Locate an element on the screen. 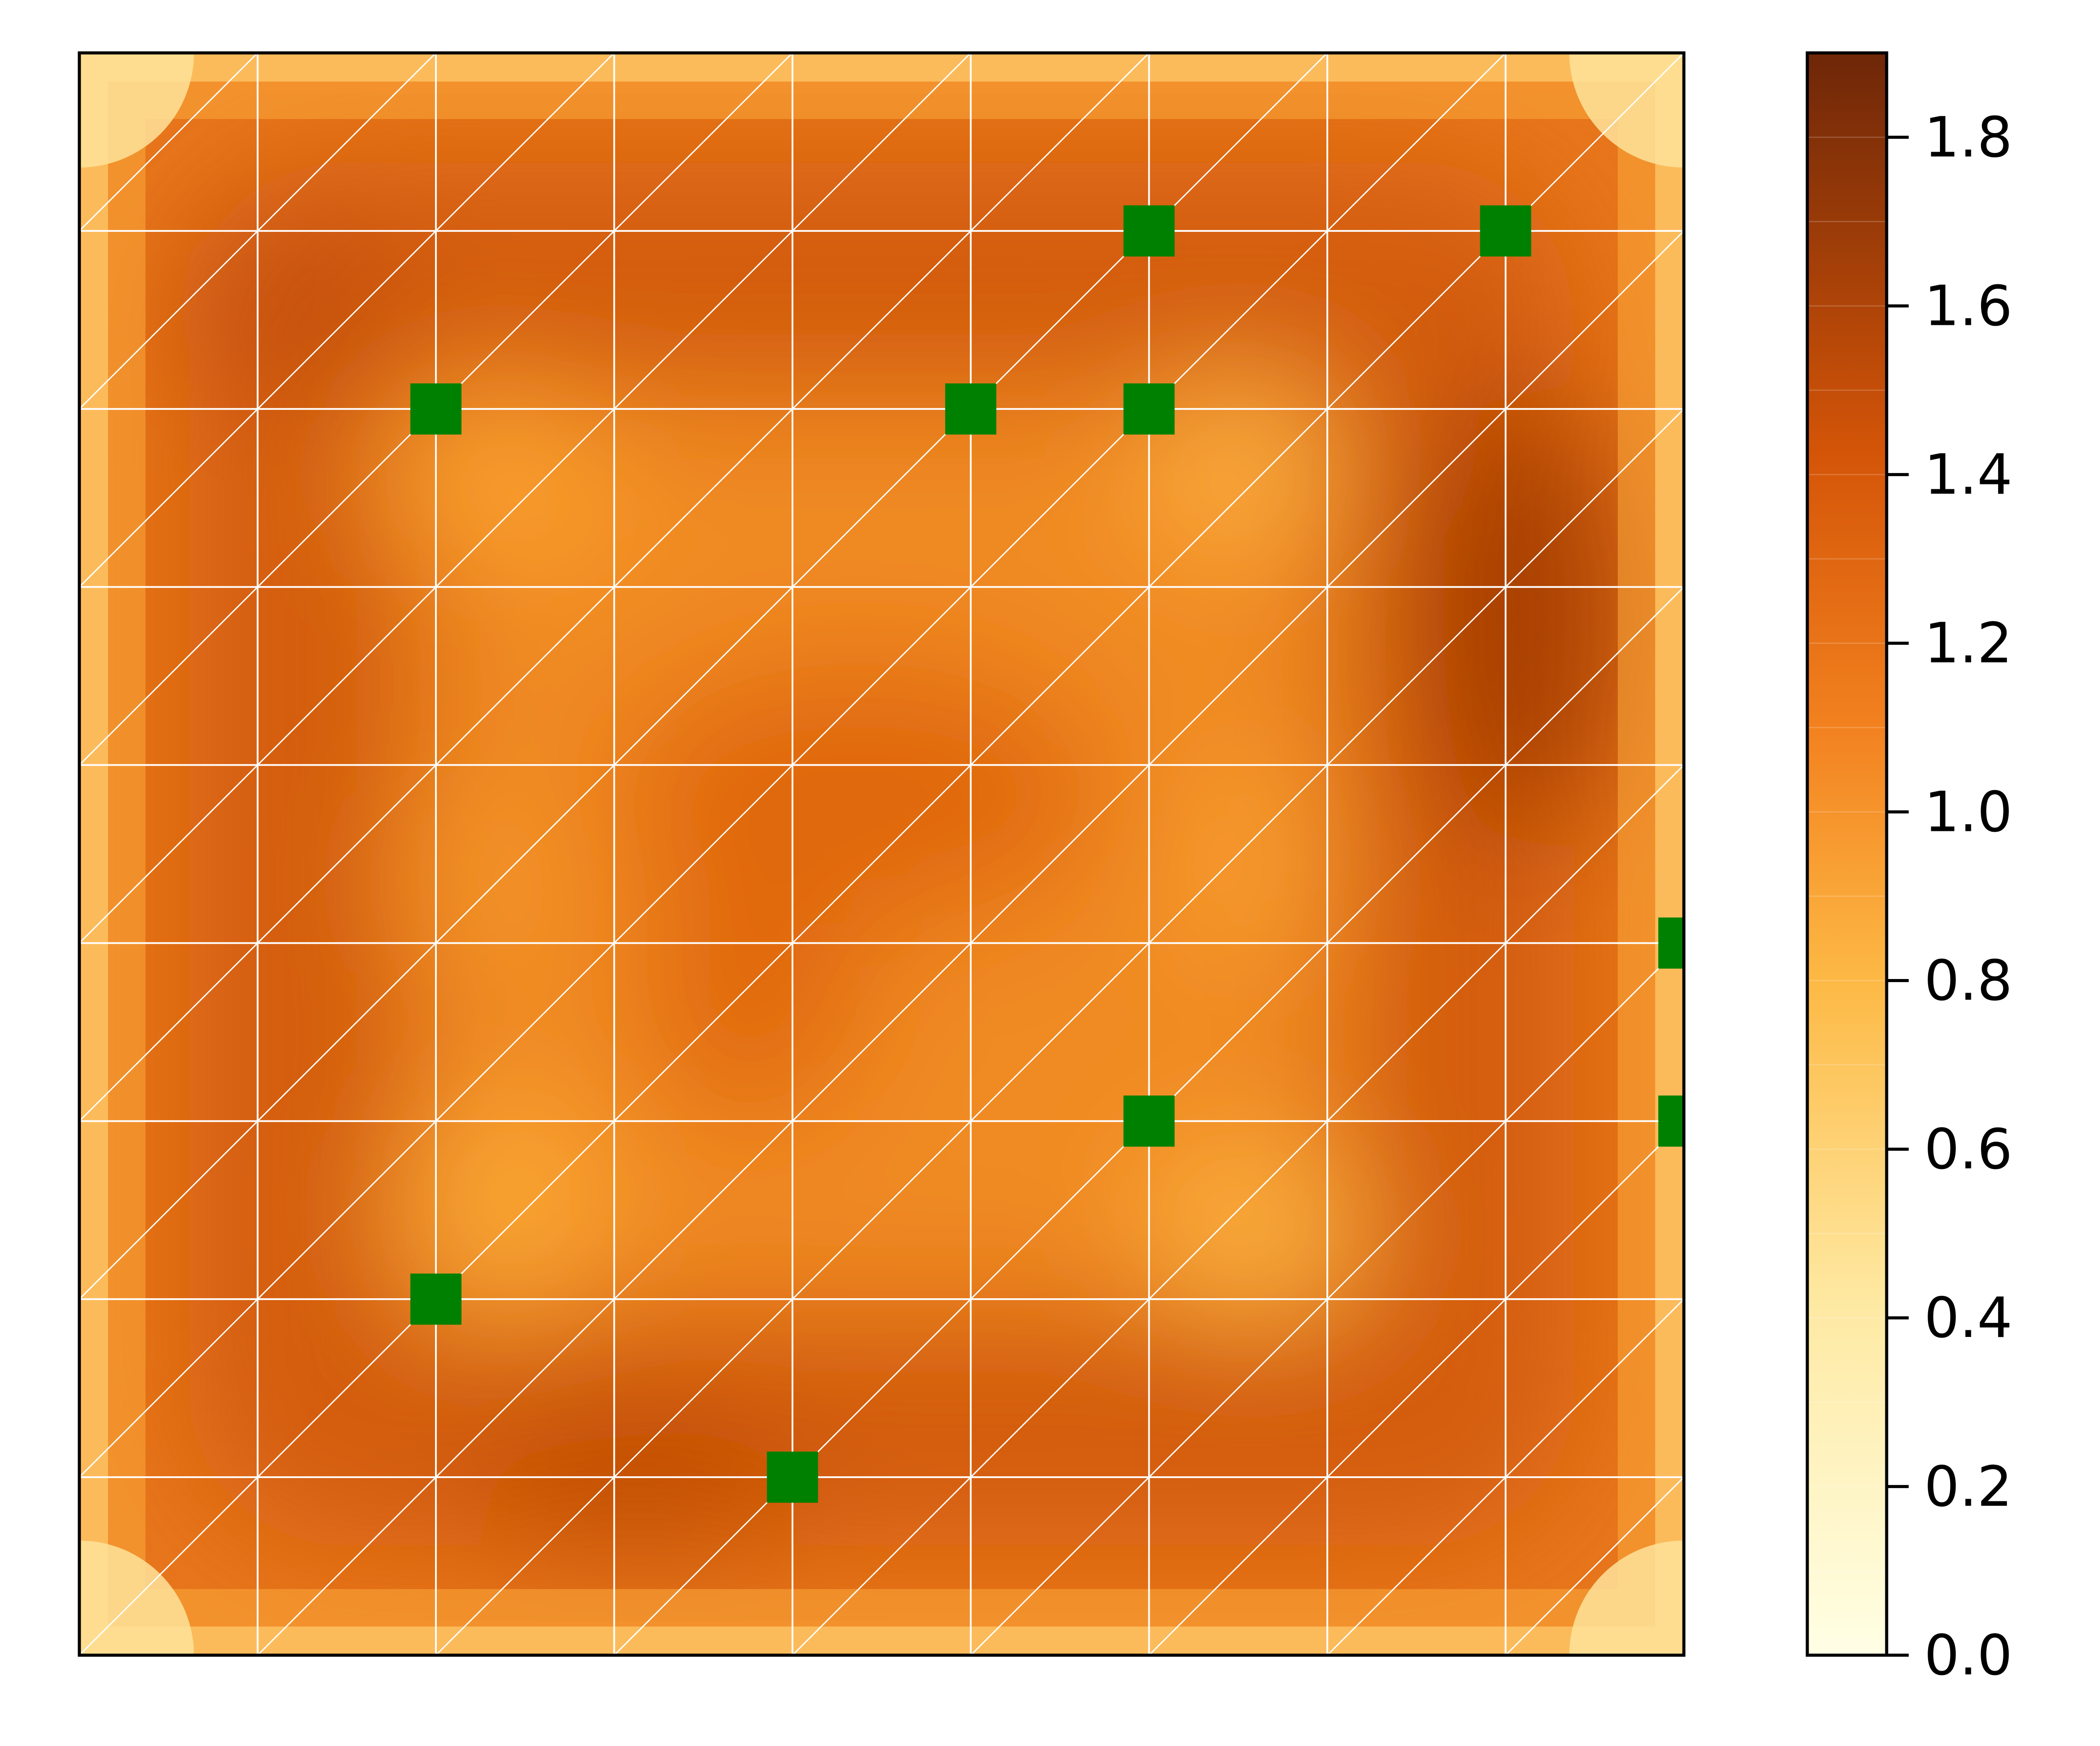 Image resolution: width=2100 pixels, height=1746 pixels. colorbar-tick-label: 1.8 is located at coordinates (1968, 137).